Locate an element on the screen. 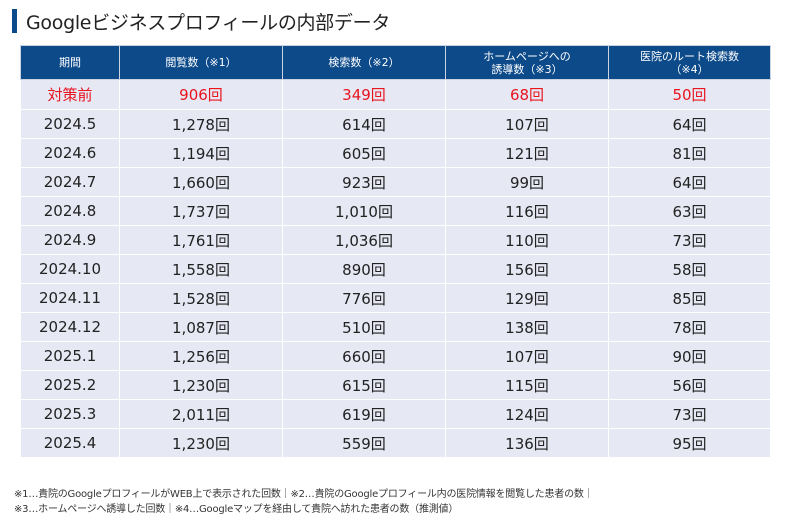  table-row: 2025.2 1,230回 615回 115回 56回 is located at coordinates (395, 385).